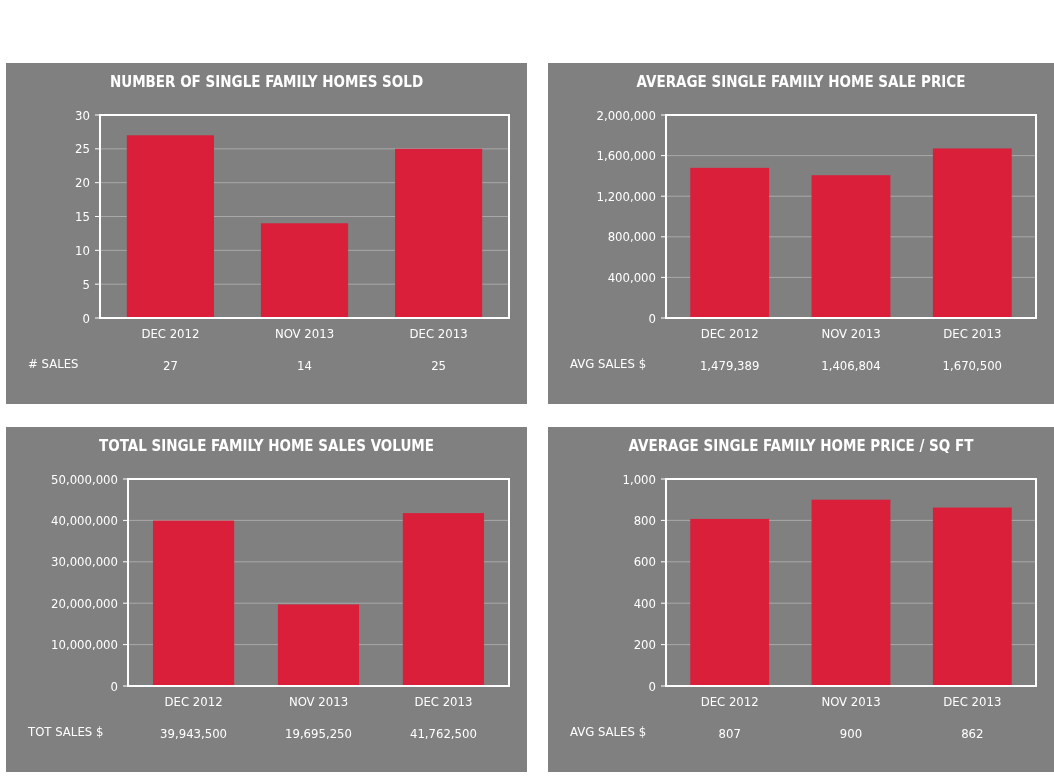 Image resolution: width=1054 pixels, height=784 pixels. What do you see at coordinates (644, 520) in the screenshot?
I see `y-tick-label: 800` at bounding box center [644, 520].